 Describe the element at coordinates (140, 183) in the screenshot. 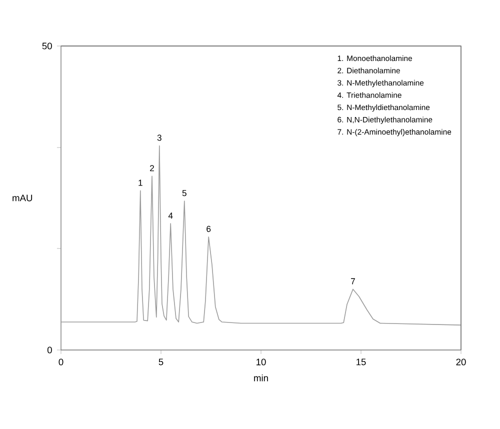

I see `annotation: 1` at that location.